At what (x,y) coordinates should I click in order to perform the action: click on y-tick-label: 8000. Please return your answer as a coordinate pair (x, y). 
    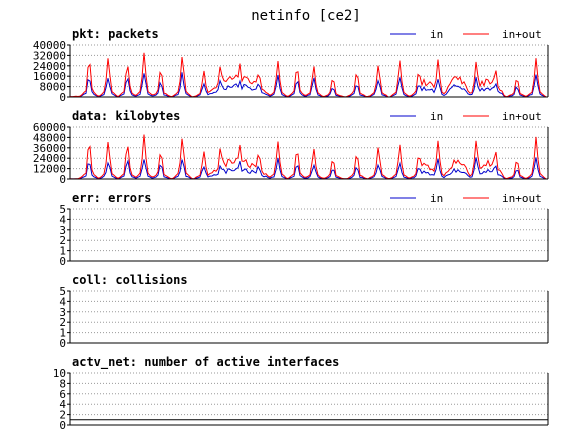
    Looking at the image, I should click on (53, 87).